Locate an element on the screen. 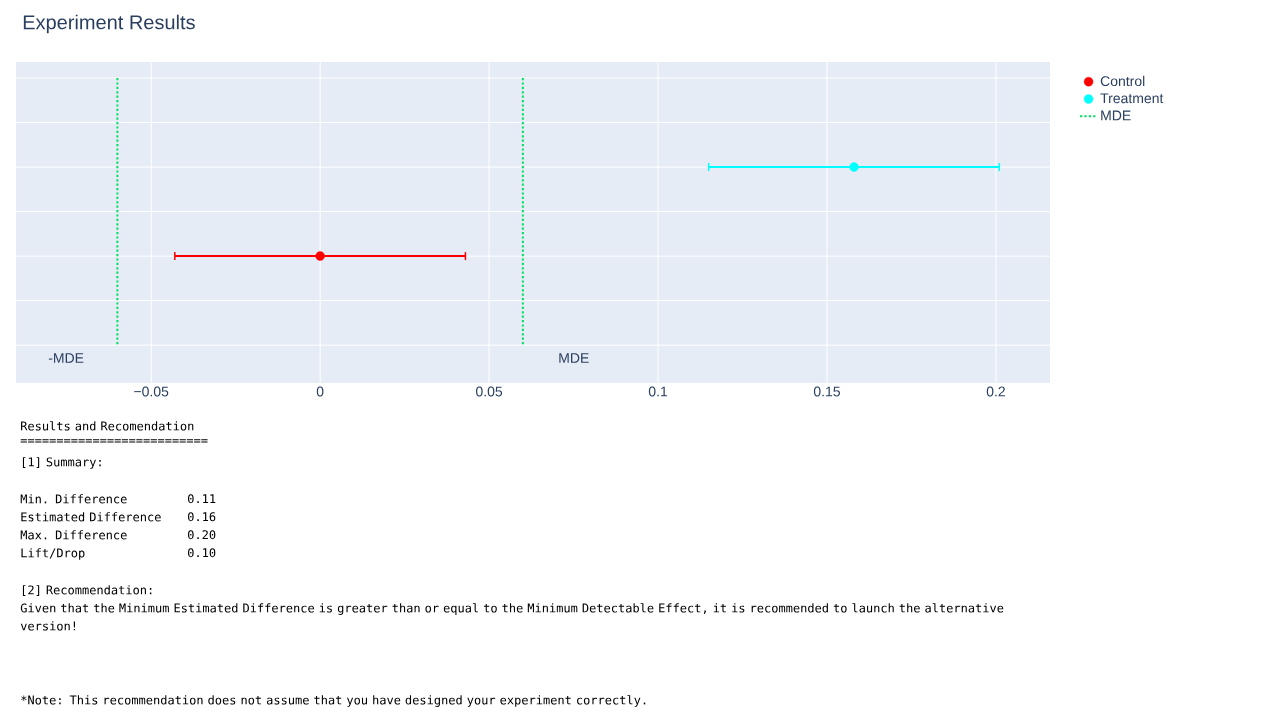  text: Max. Difference is located at coordinates (73, 535).